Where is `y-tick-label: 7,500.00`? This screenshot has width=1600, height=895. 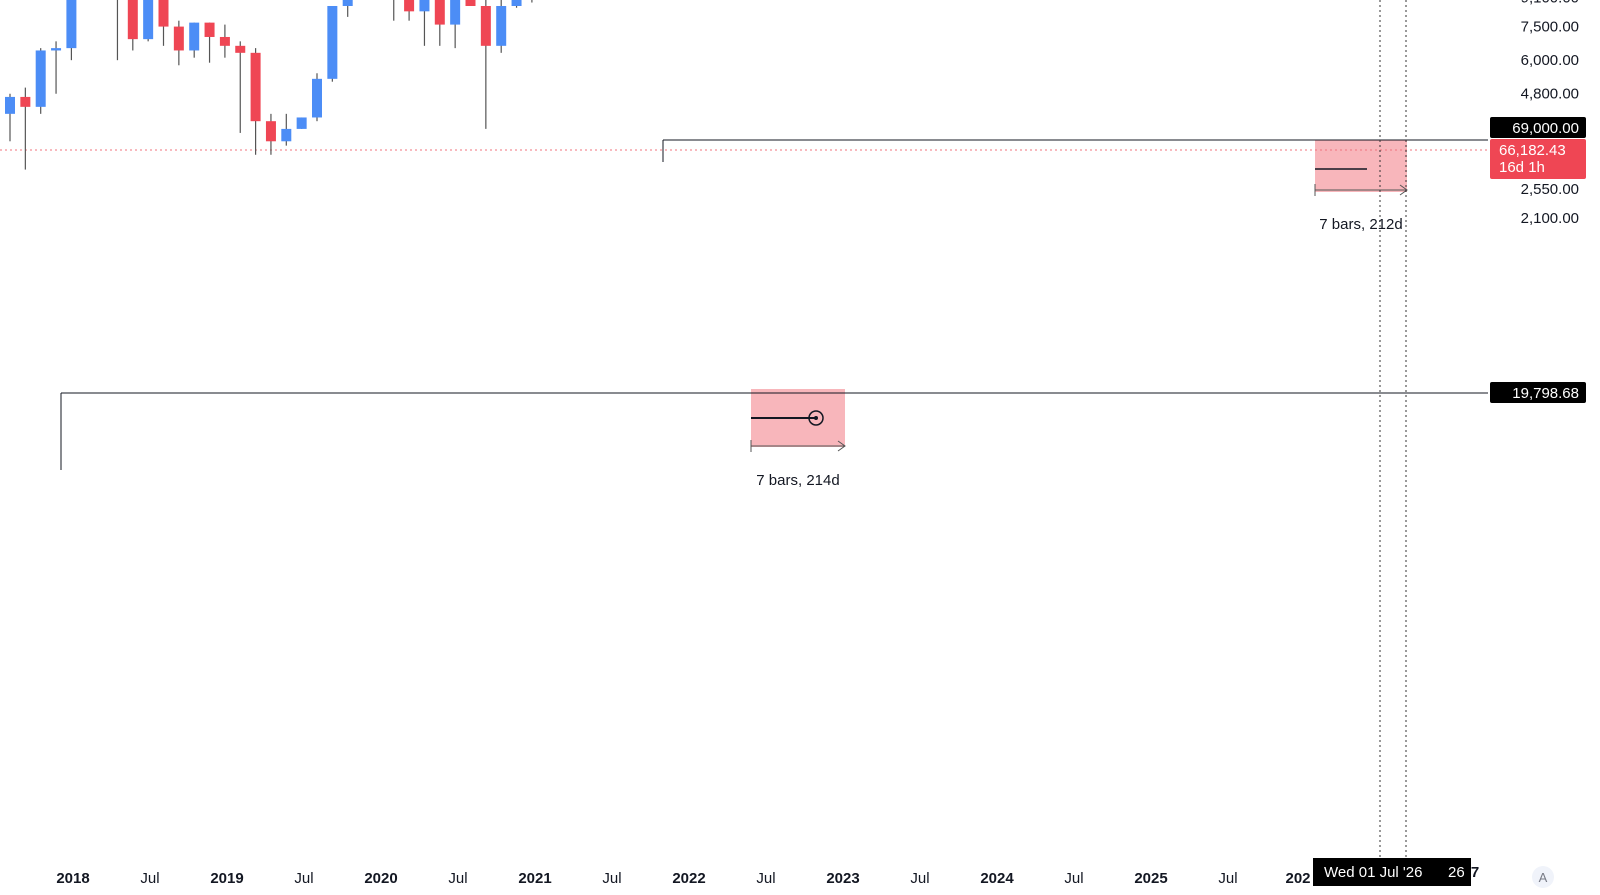
y-tick-label: 7,500.00 is located at coordinates (1550, 27).